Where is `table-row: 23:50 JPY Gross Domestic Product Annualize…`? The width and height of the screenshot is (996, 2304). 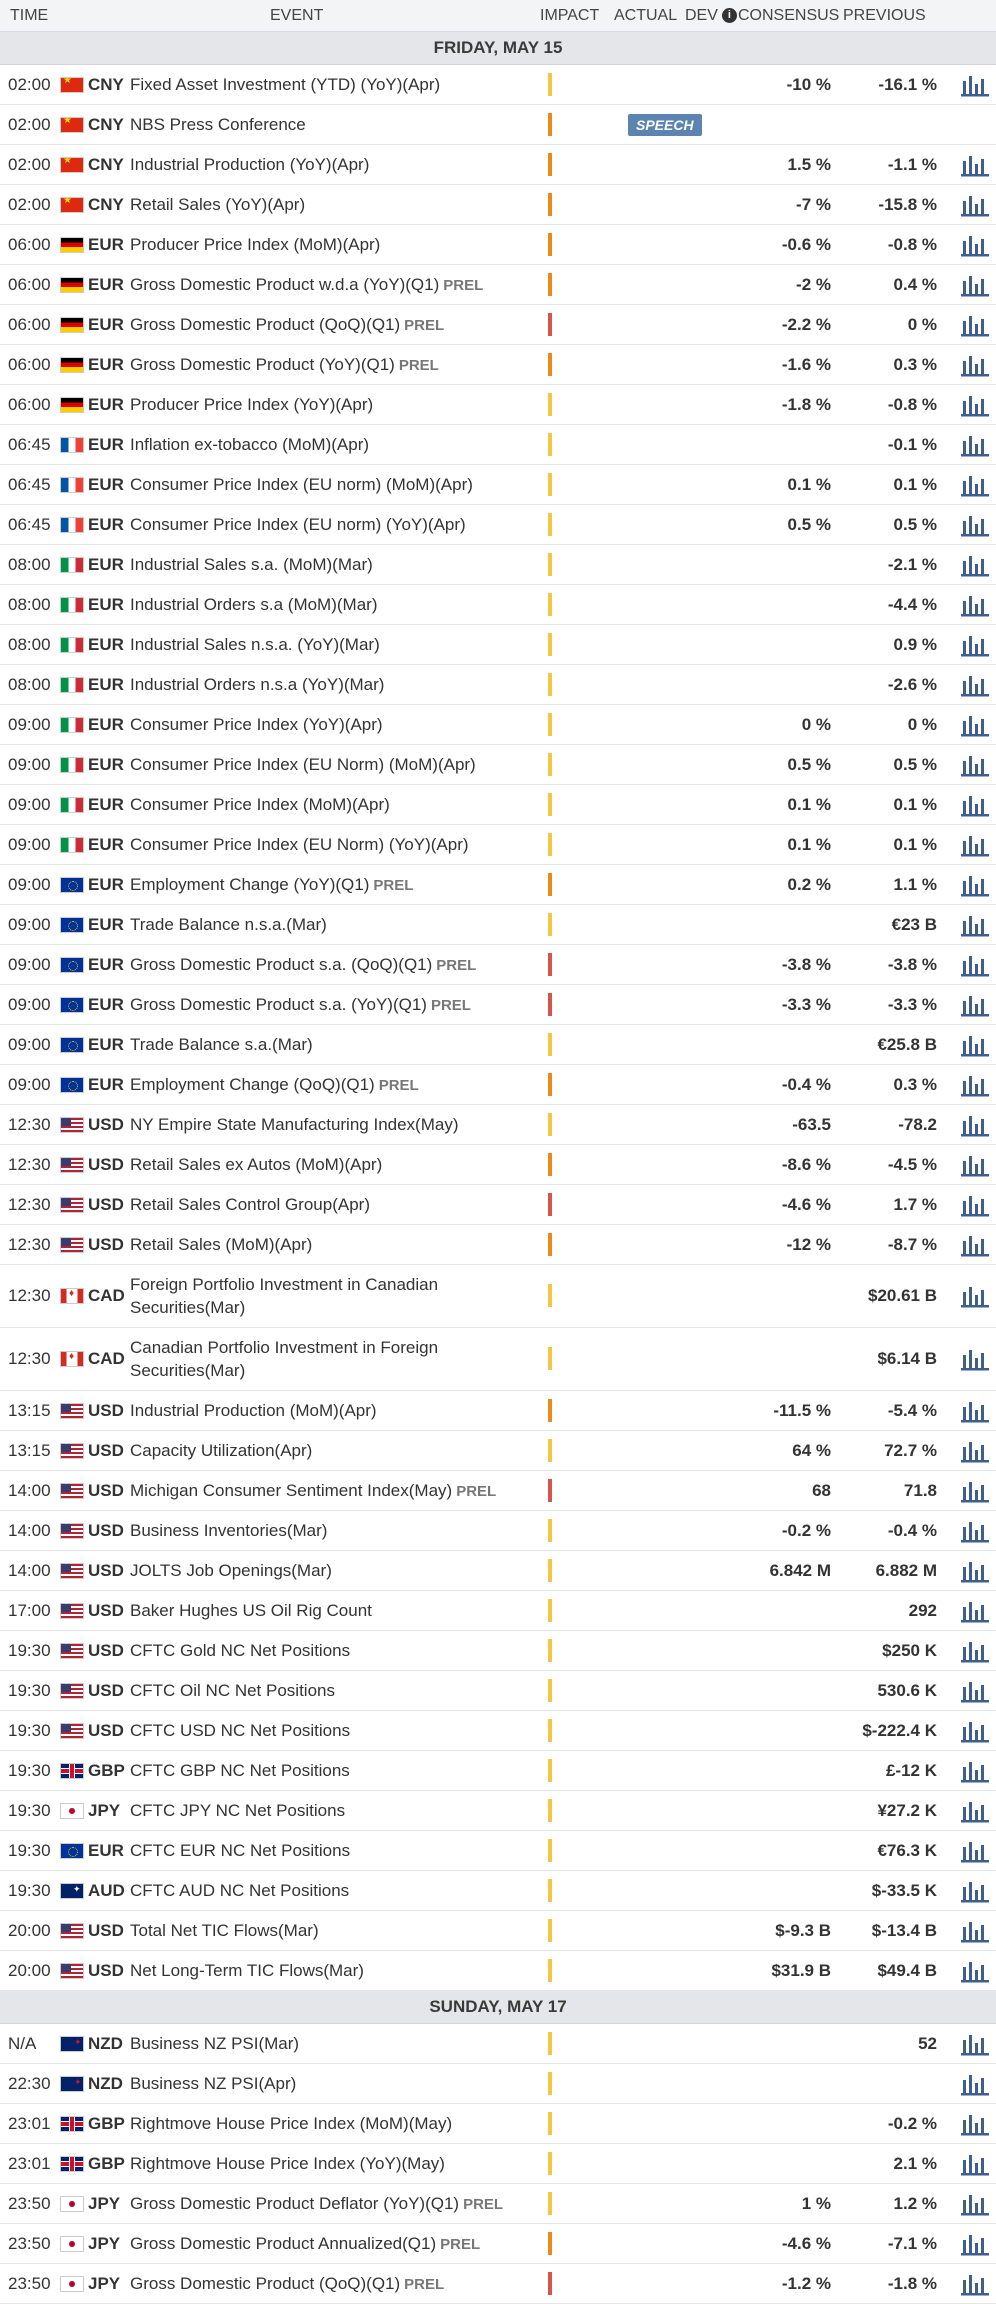 table-row: 23:50 JPY Gross Domestic Product Annualize… is located at coordinates (498, 2244).